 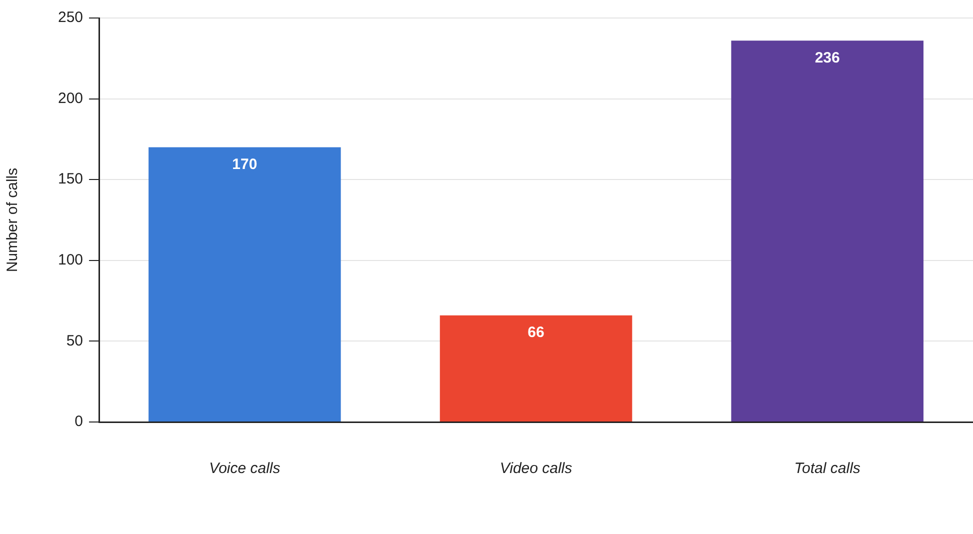 What do you see at coordinates (536, 469) in the screenshot?
I see `x-tick-label: Video calls` at bounding box center [536, 469].